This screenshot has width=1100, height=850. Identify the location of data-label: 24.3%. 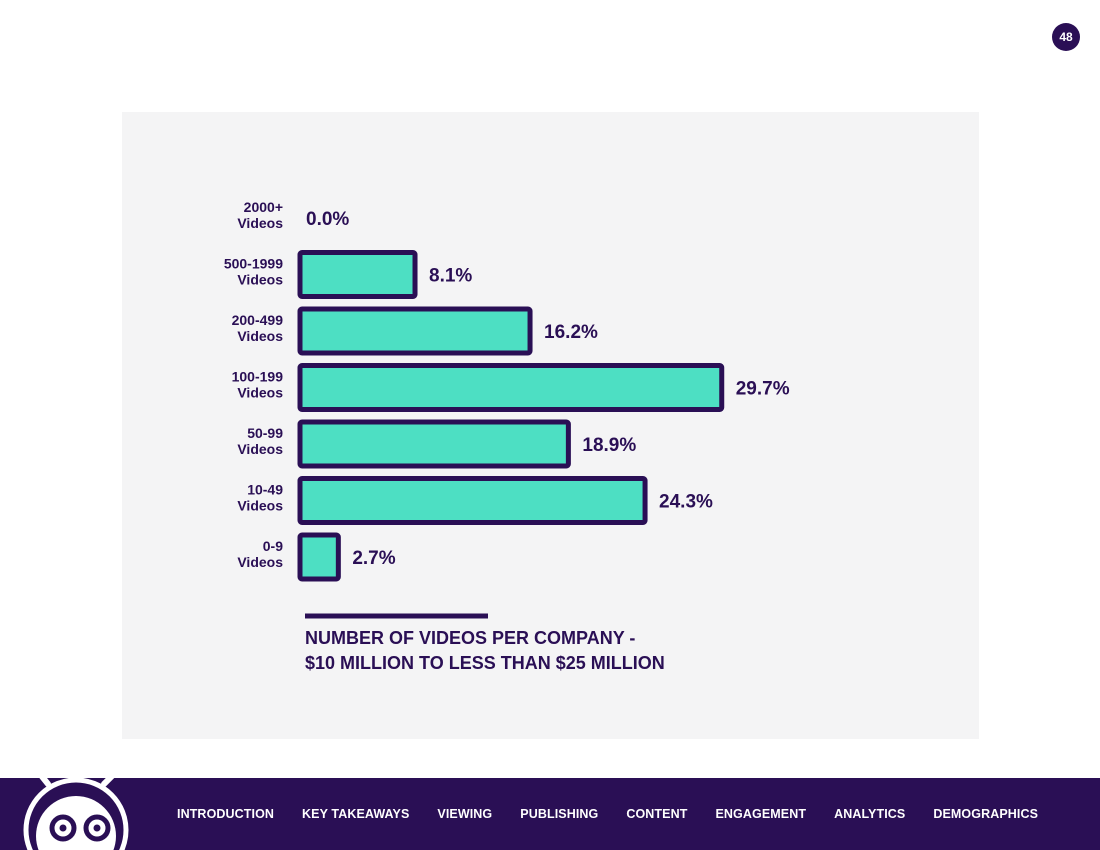
(686, 502).